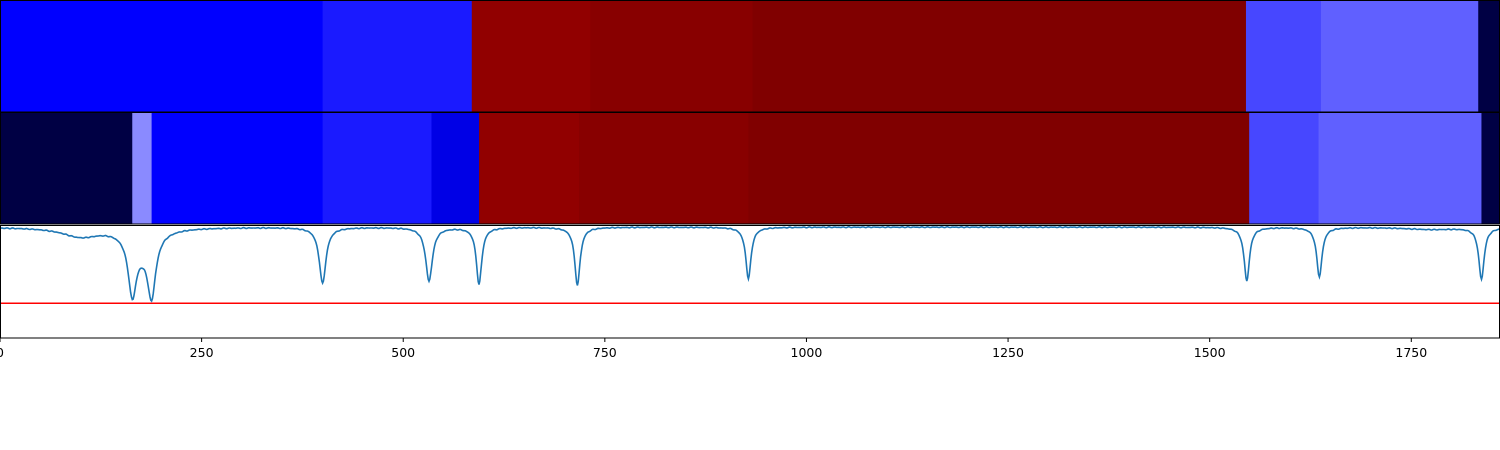 The width and height of the screenshot is (1500, 450). What do you see at coordinates (1210, 352) in the screenshot?
I see `x-tick-label-1500: 1500` at bounding box center [1210, 352].